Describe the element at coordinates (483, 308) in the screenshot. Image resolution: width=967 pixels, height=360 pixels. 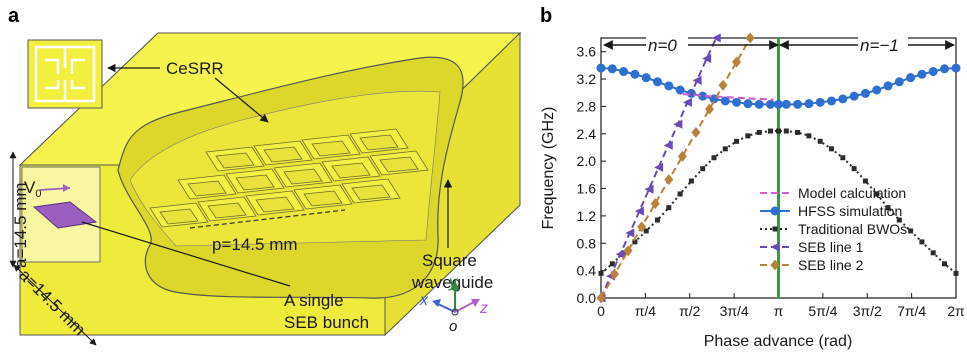
I see `z-axis-label: z` at that location.